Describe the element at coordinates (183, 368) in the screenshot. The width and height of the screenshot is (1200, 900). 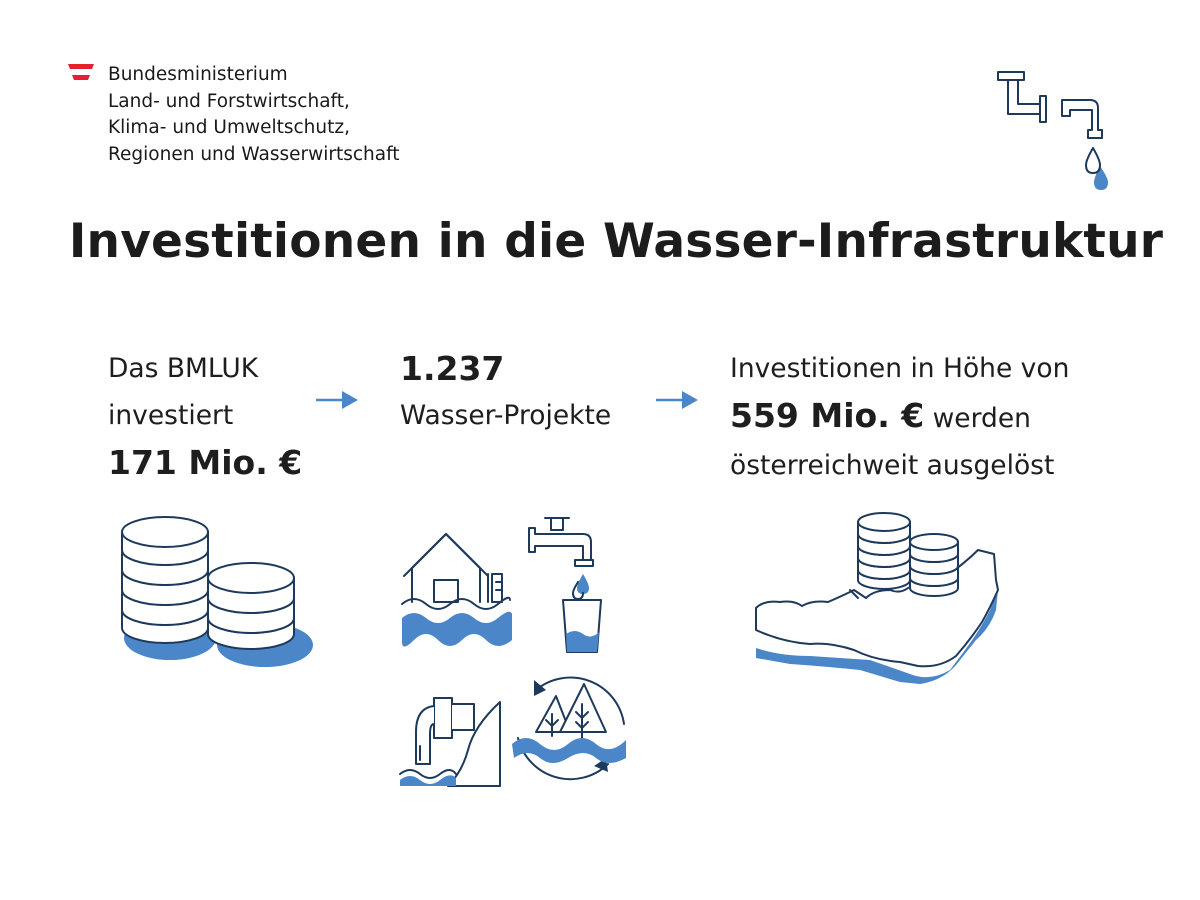
I see `step-1-line-1: Das BMLUK` at that location.